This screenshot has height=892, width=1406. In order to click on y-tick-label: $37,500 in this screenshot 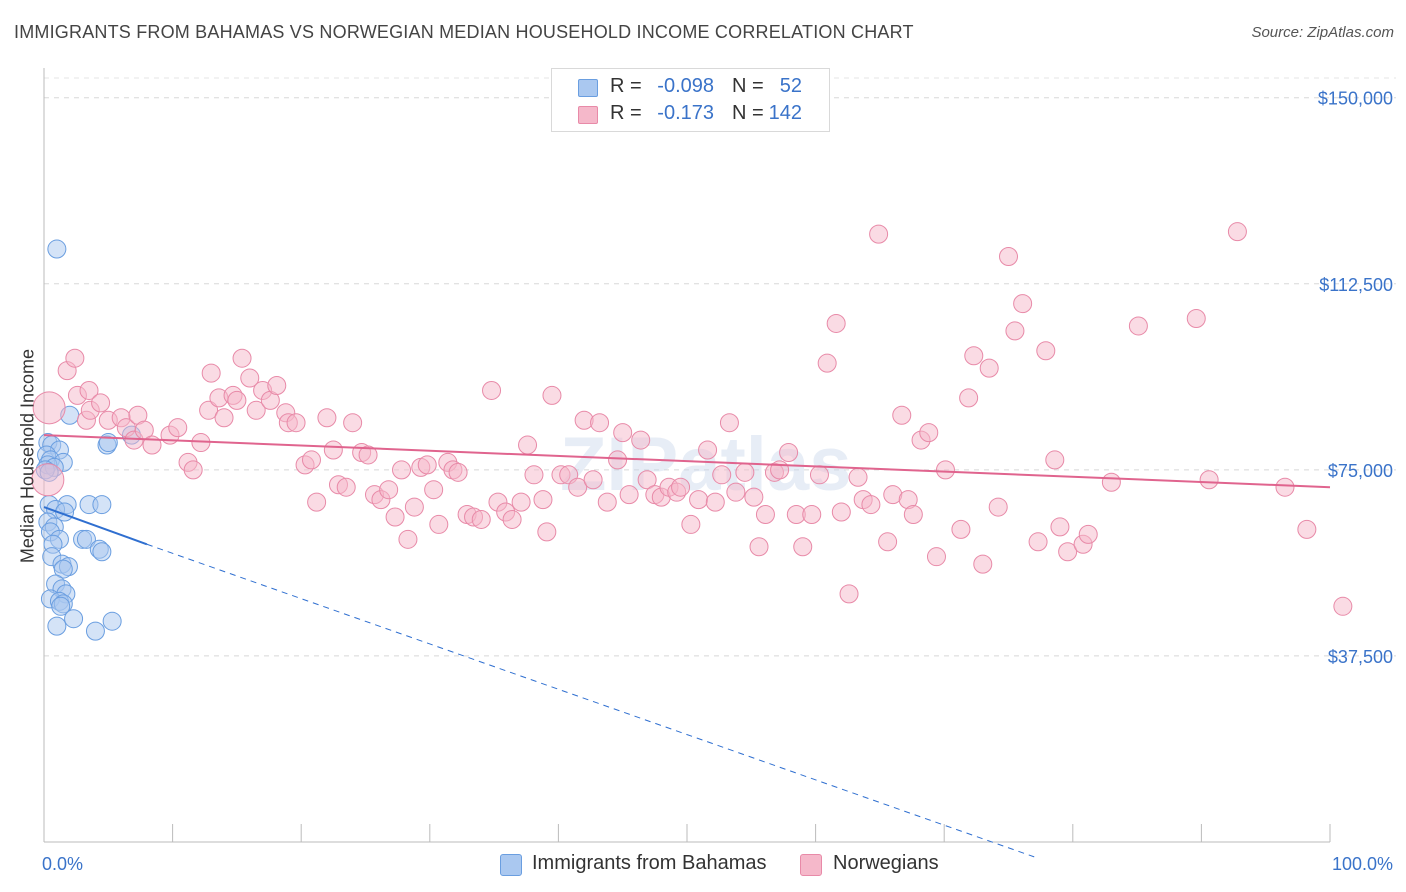, I will do `click(1360, 657)`.